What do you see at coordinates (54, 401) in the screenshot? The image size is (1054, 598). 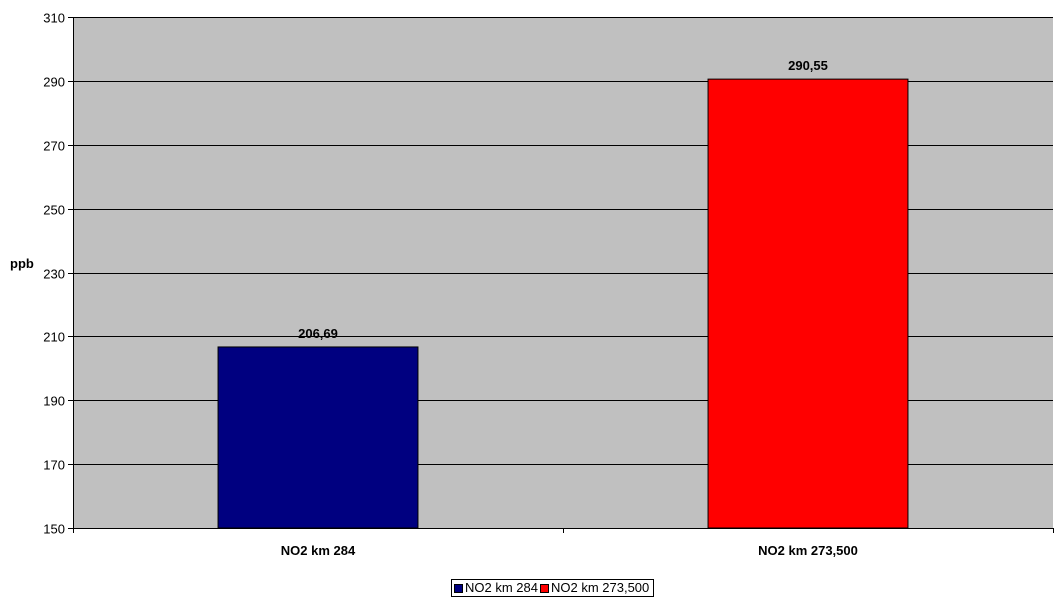 I see `y-tick-label: 190` at bounding box center [54, 401].